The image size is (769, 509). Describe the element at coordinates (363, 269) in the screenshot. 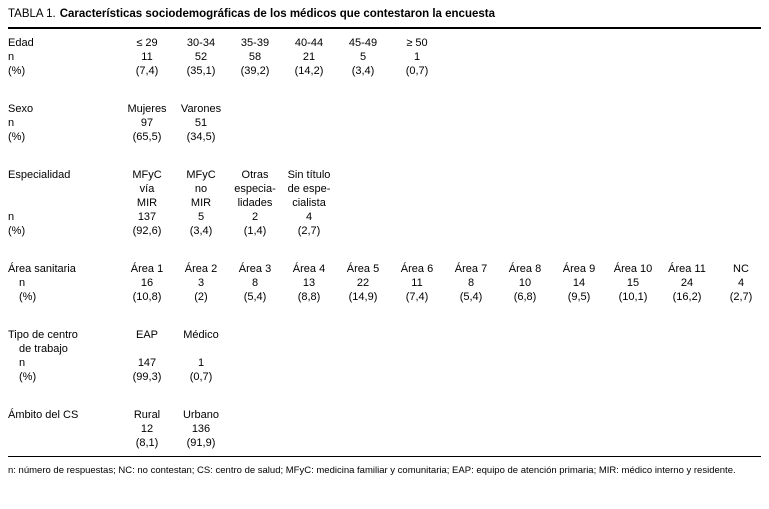

I see `table-cell: Área 5` at that location.